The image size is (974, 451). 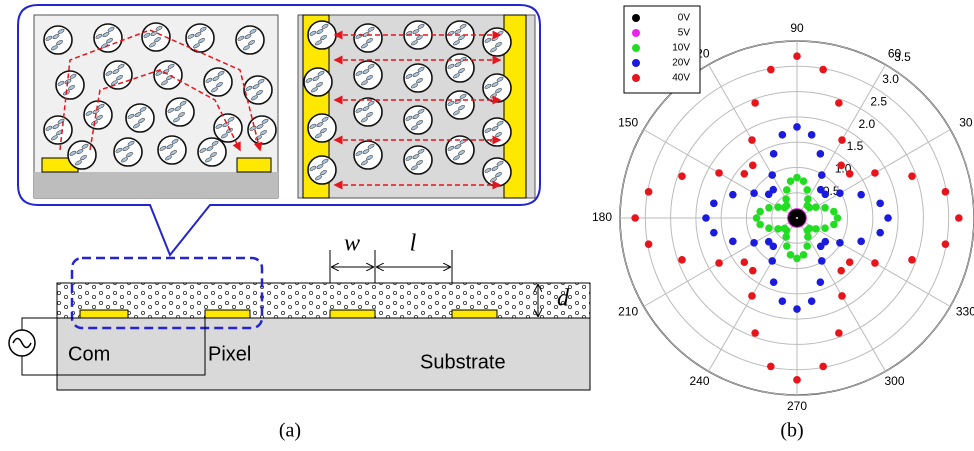 What do you see at coordinates (229, 354) in the screenshot?
I see `pixel-label: Pixel` at bounding box center [229, 354].